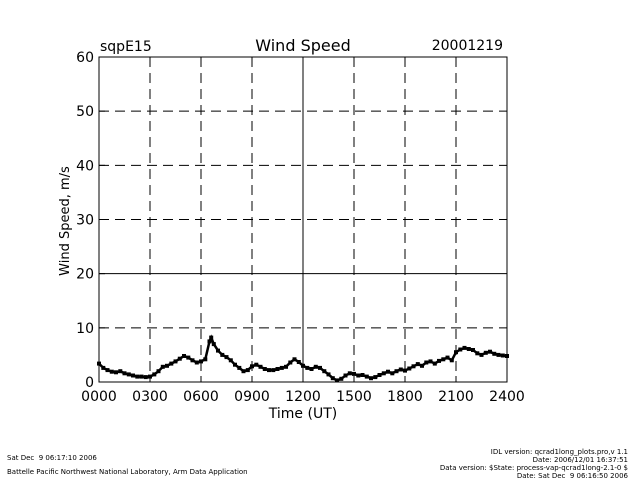  Describe the element at coordinates (65, 221) in the screenshot. I see `y-axis-label: Wind Speed, m/s` at that location.